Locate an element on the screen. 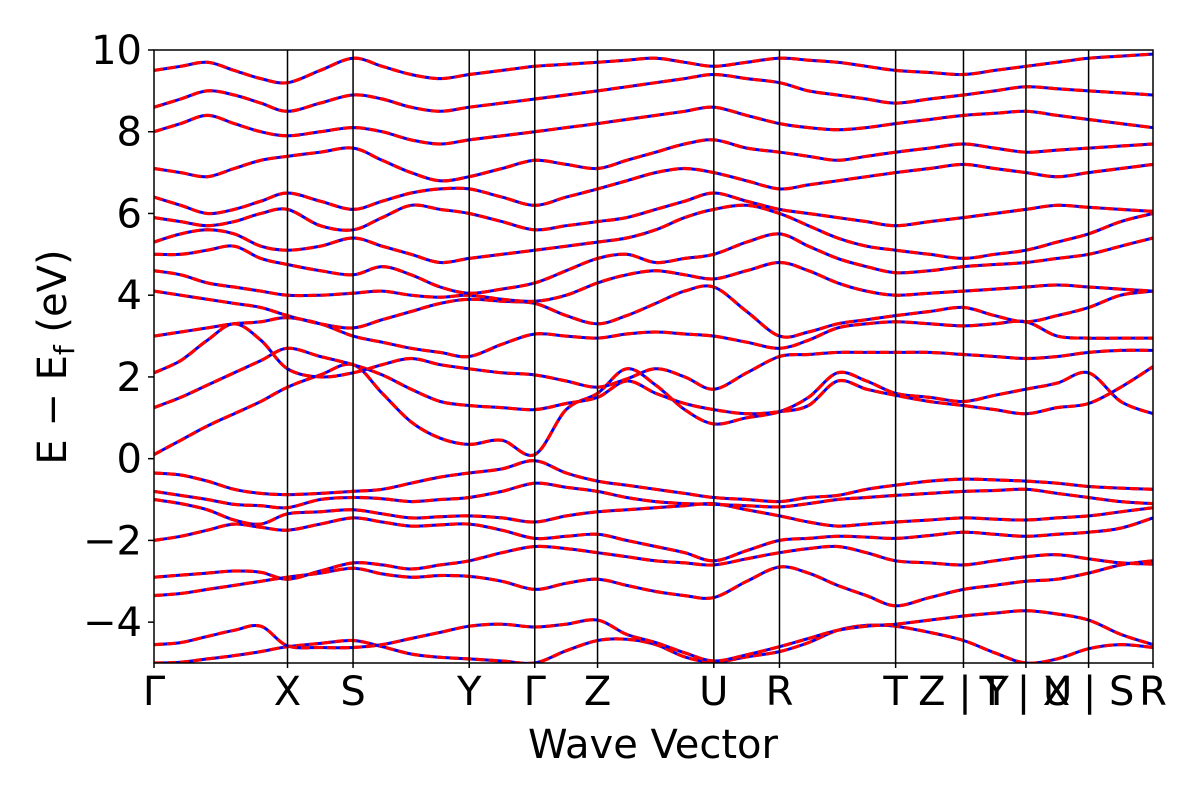 This screenshot has width=1200, height=805. x-tick-label-11: X | S is located at coordinates (1089, 692).